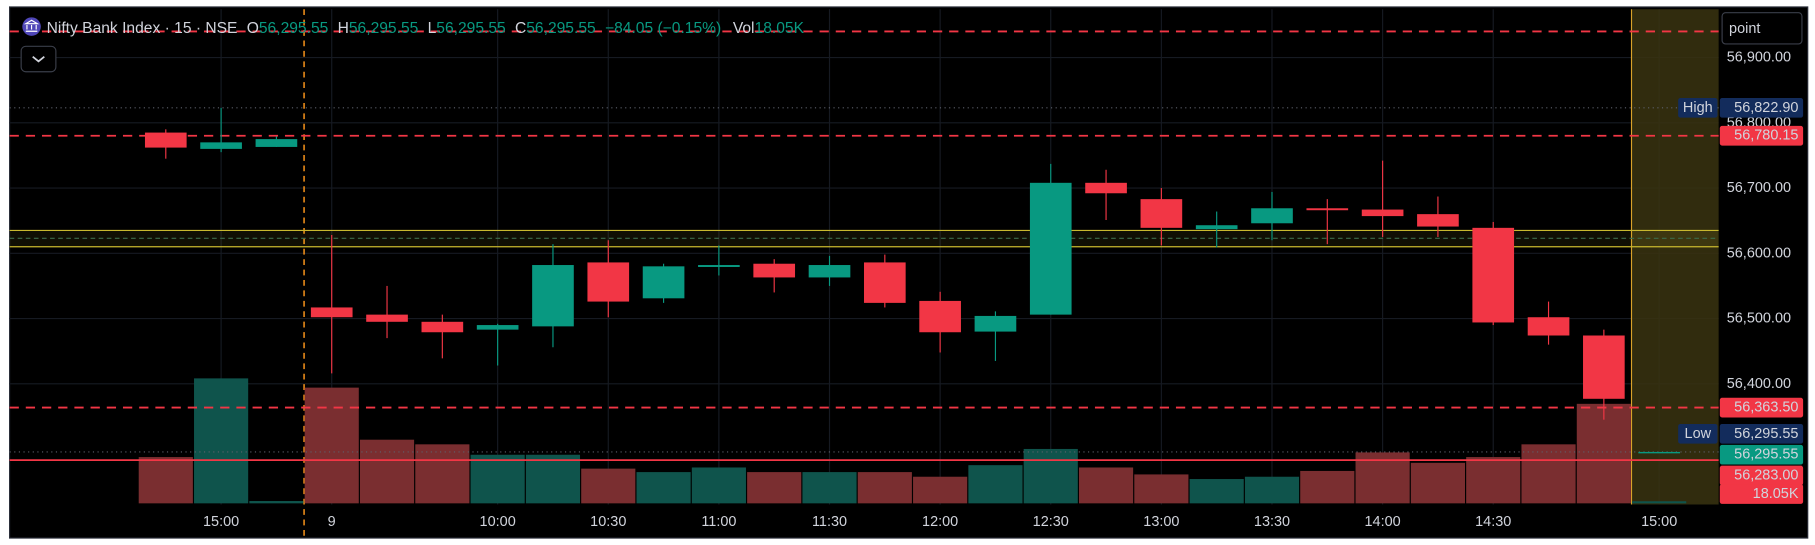 This screenshot has width=1815, height=545. Describe the element at coordinates (1493, 522) in the screenshot. I see `x-tick-label: 14:30` at that location.